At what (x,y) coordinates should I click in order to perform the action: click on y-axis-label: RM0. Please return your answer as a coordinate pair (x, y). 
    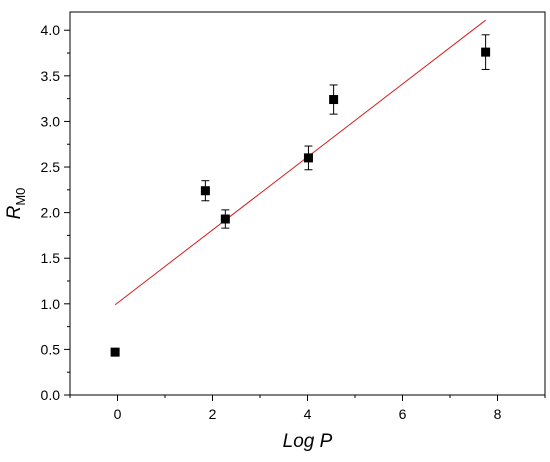
    Looking at the image, I should click on (16, 204).